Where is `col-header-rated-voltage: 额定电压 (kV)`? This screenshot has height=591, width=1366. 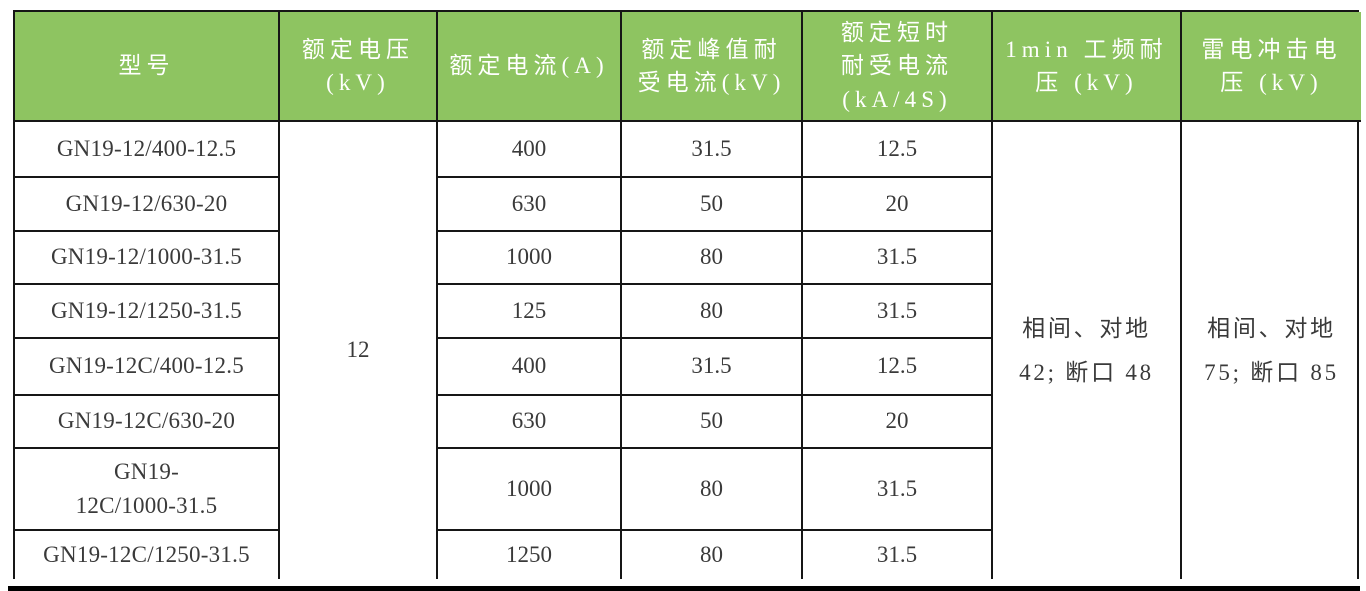 col-header-rated-voltage: 额定电压 (kV) is located at coordinates (357, 66).